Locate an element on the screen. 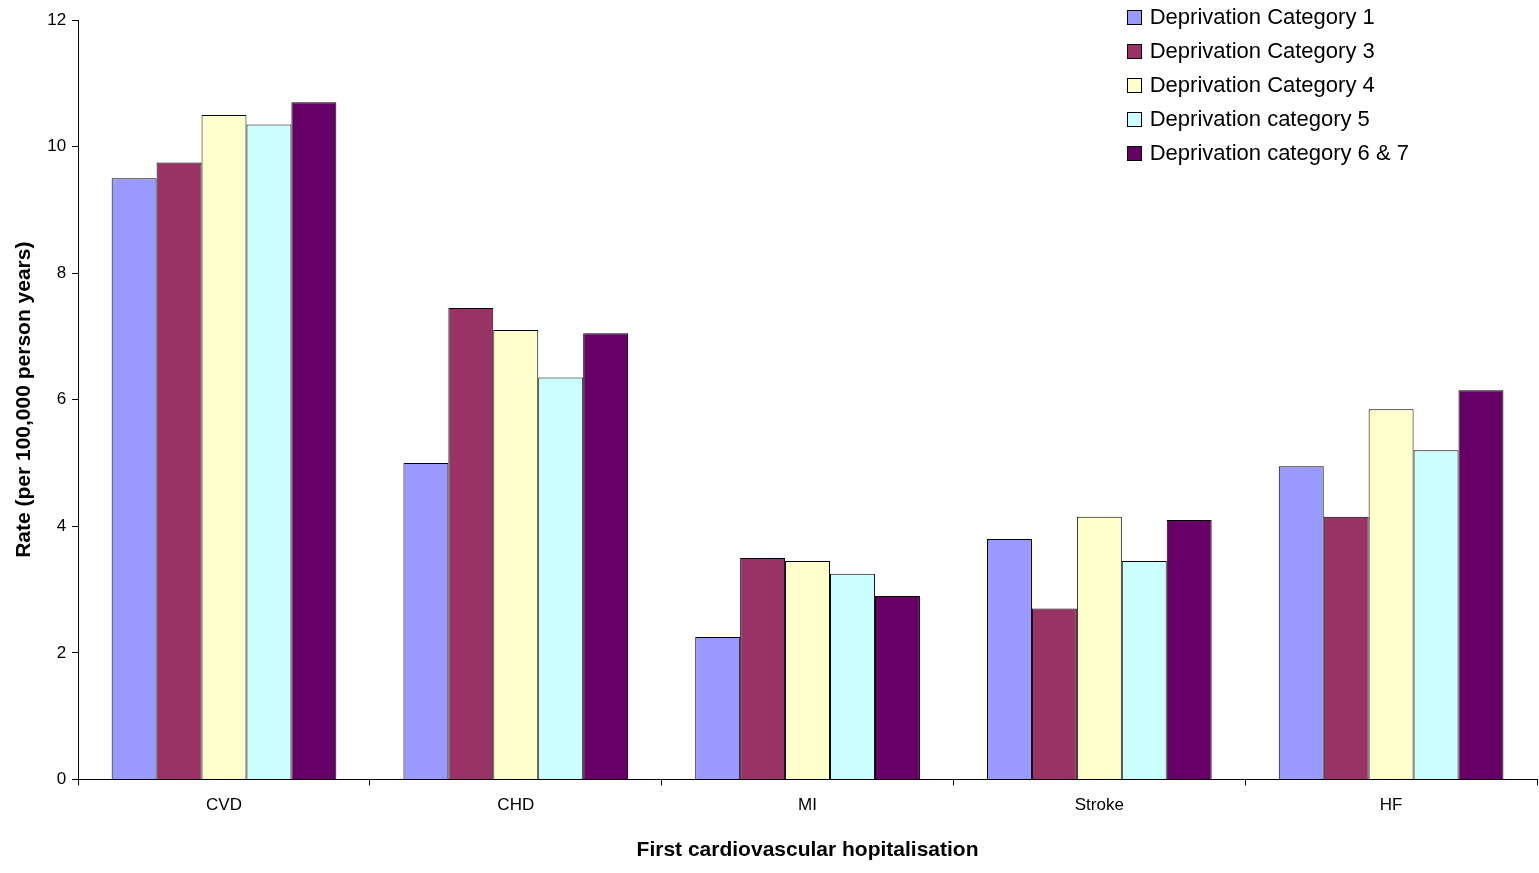 Image resolution: width=1539 pixels, height=873 pixels. legend-label: Deprivation category 6 & 7 is located at coordinates (1279, 153).